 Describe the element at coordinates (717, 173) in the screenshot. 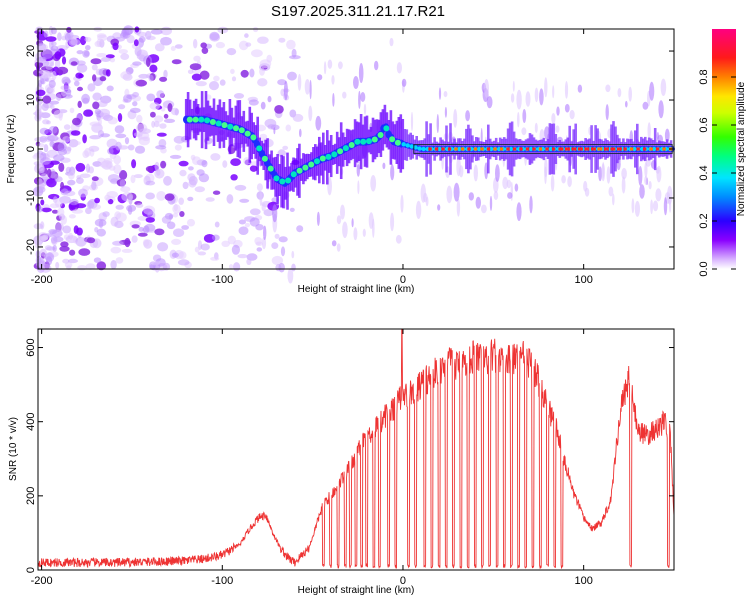

I see `colorbar-ticks: 0.0 0.2 0.4 0.6 0.8` at that location.